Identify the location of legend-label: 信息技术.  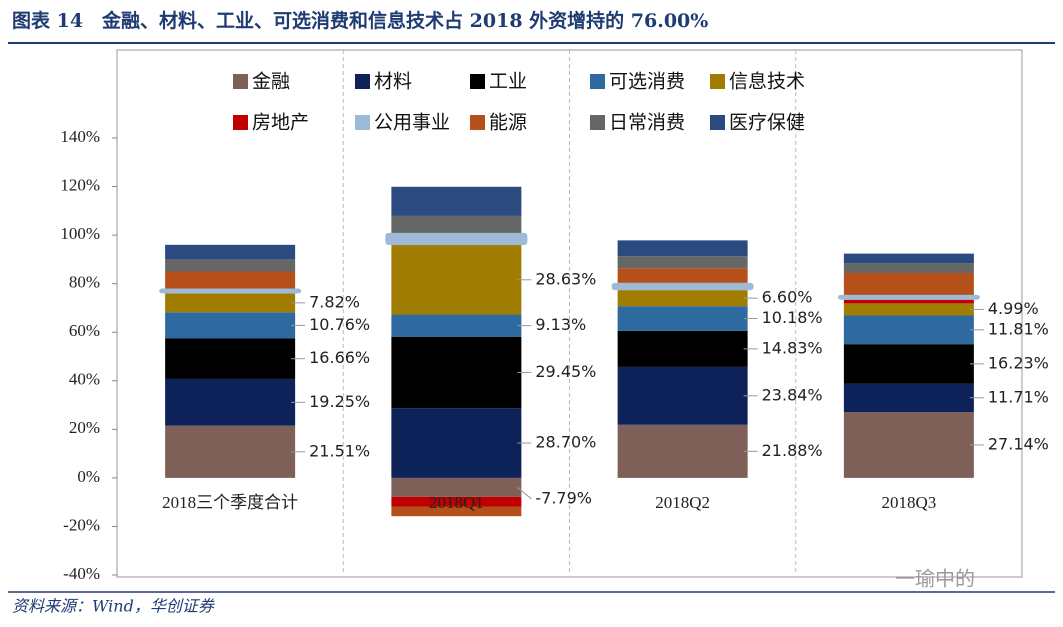
(767, 82).